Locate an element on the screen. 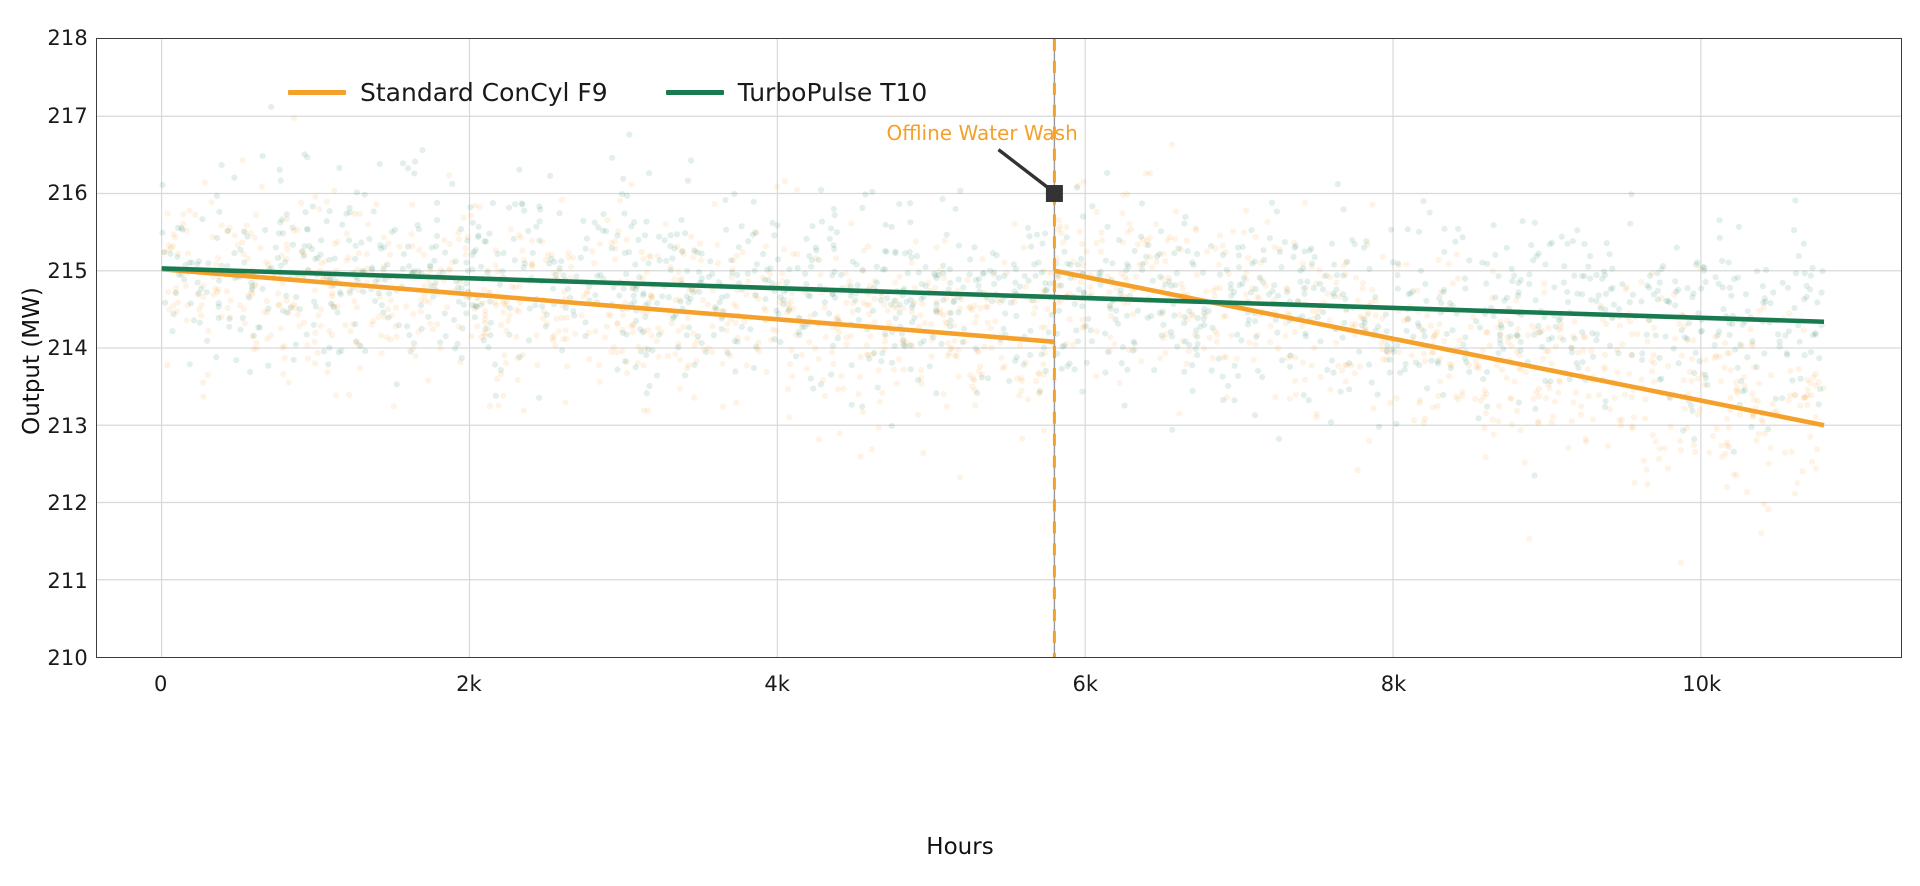  x-tick-label: 10k is located at coordinates (1702, 684).